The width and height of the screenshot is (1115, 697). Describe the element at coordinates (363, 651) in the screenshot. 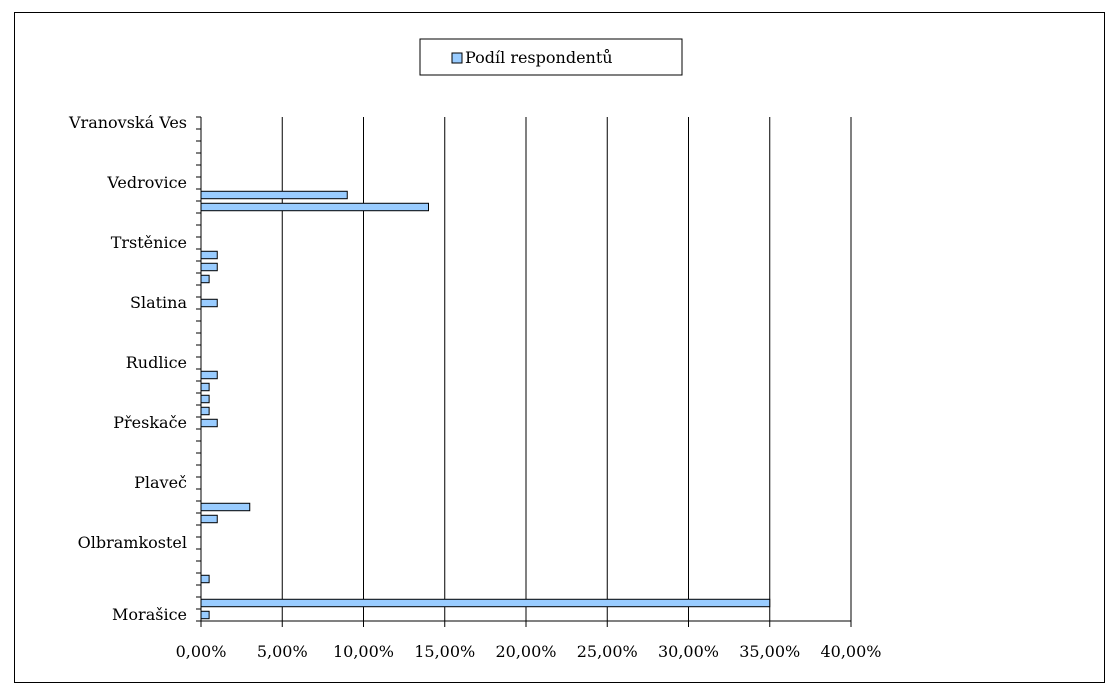

I see `x-tick-label: 10,00%` at that location.